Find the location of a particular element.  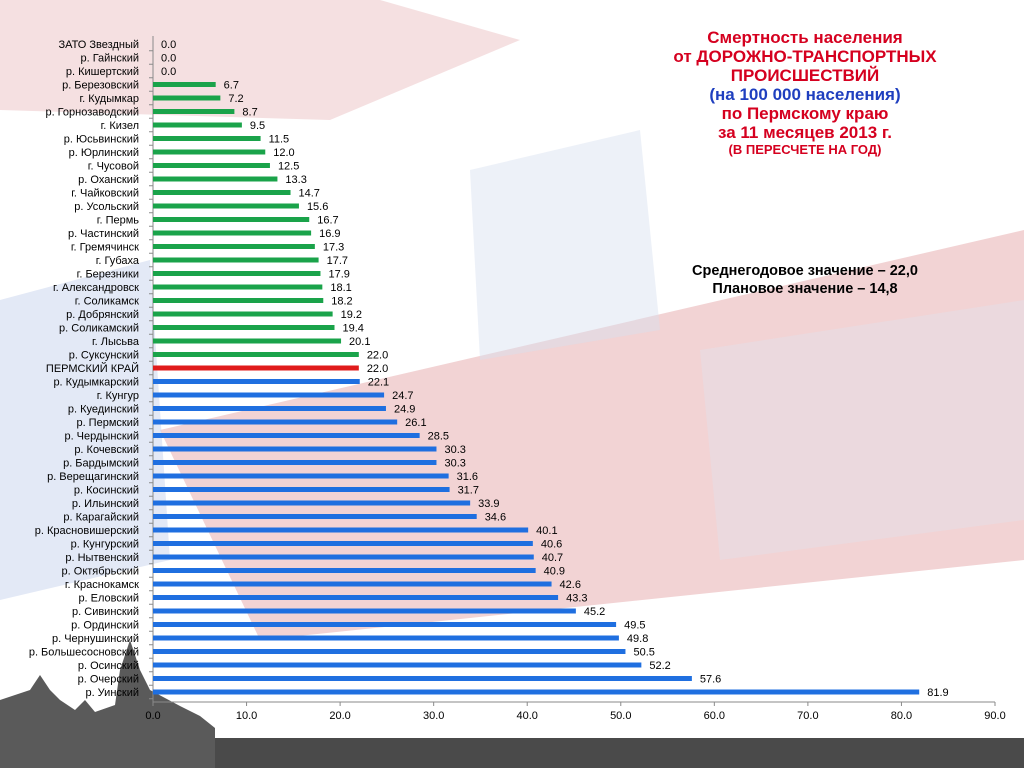

category-label: г. Кизел is located at coordinates (120, 126).